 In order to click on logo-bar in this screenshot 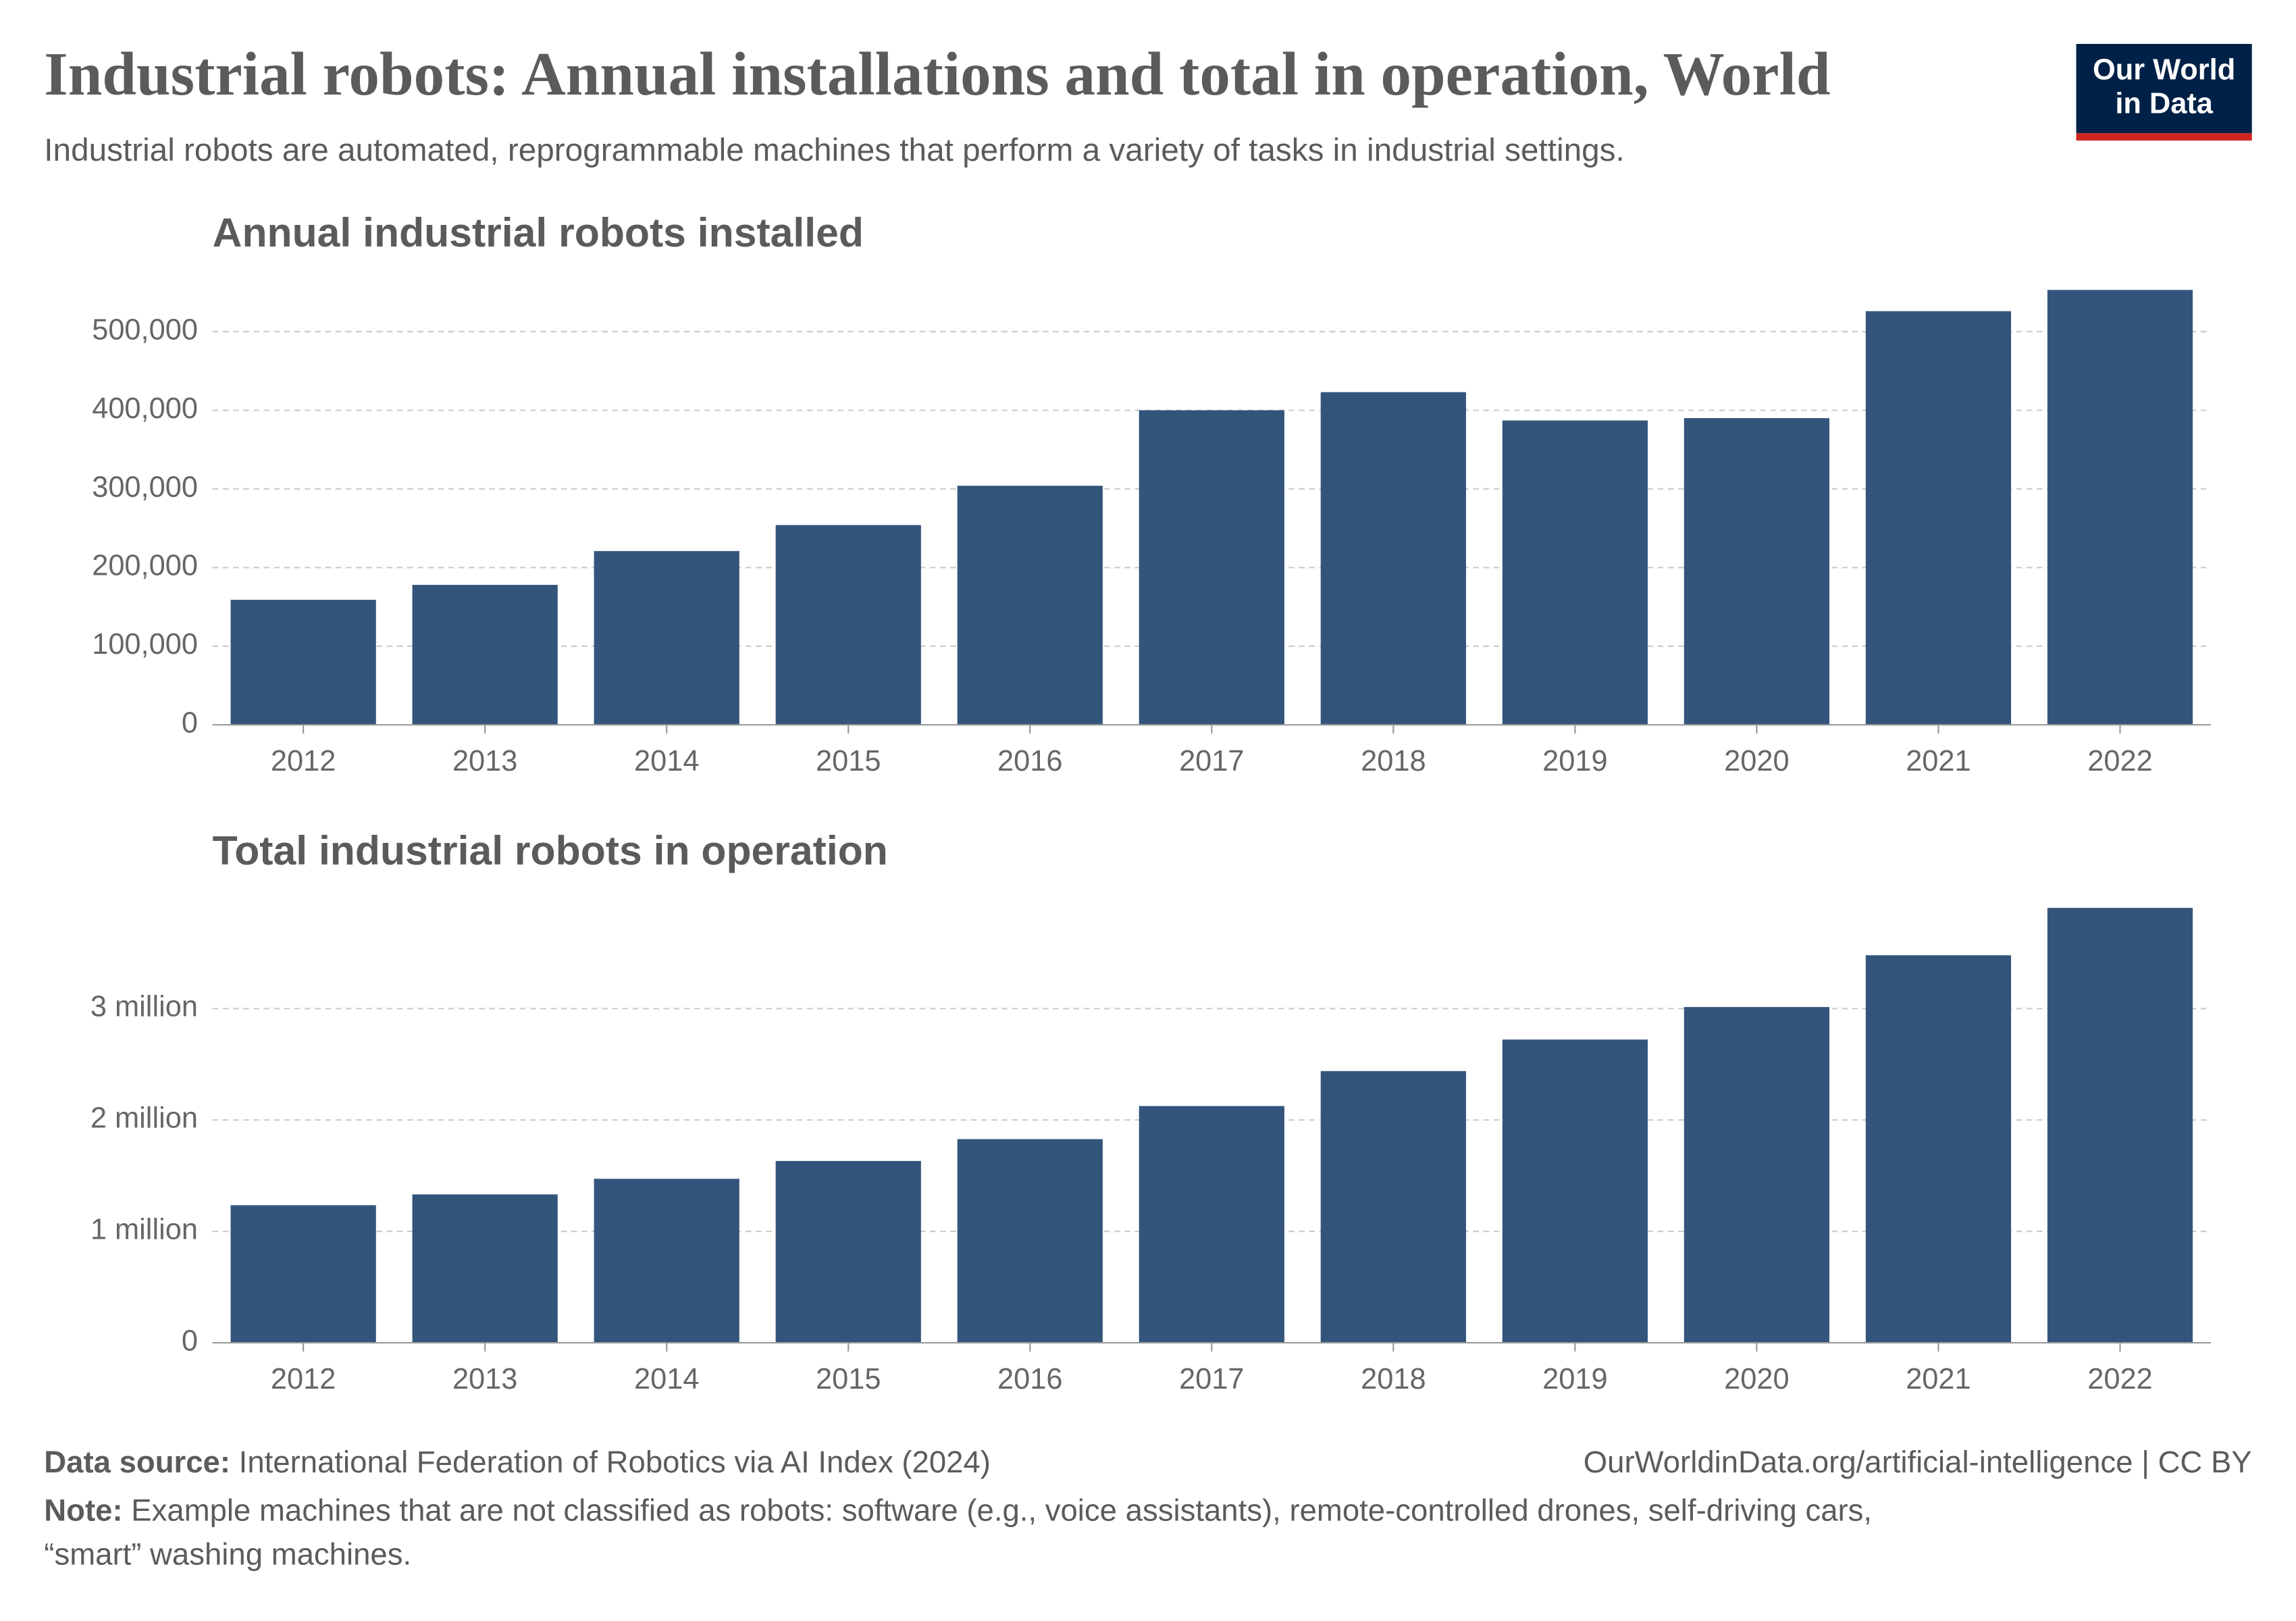, I will do `click(2164, 137)`.